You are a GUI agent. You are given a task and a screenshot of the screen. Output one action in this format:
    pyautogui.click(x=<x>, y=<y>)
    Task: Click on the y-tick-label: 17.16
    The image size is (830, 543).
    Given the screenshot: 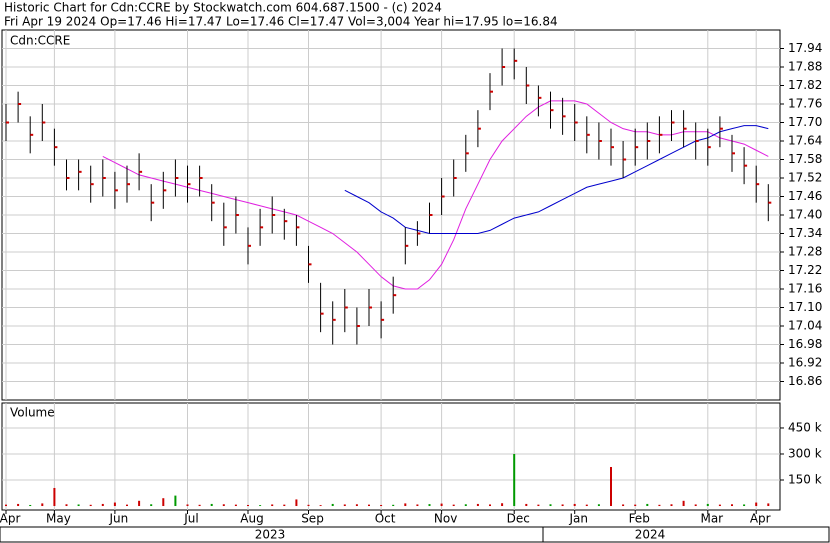 What is the action you would take?
    pyautogui.click(x=805, y=289)
    